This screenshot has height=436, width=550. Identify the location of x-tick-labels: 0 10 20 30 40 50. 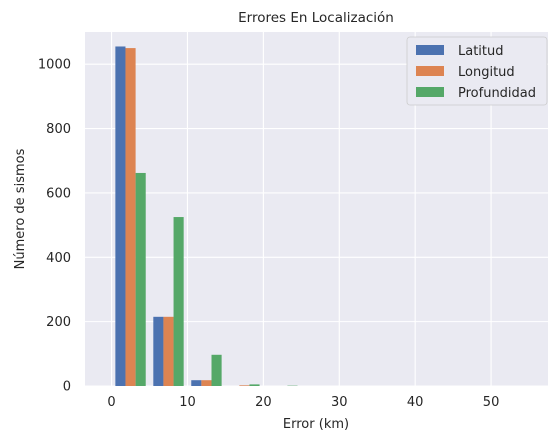
(303, 402).